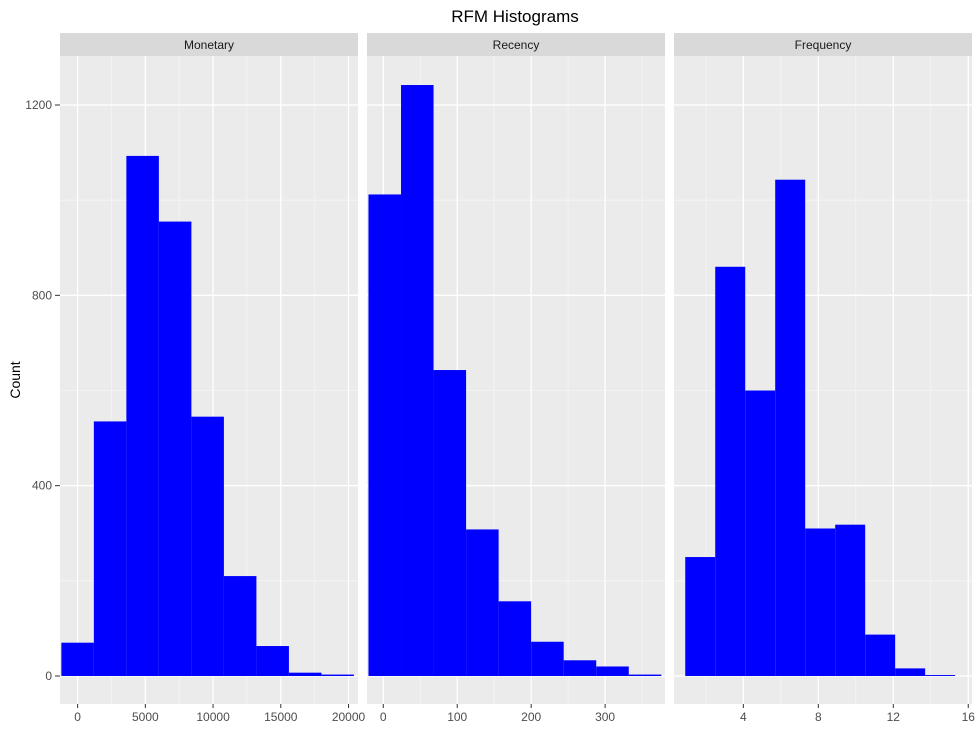  Describe the element at coordinates (515, 16) in the screenshot. I see `chart-title: RFM Histograms` at that location.